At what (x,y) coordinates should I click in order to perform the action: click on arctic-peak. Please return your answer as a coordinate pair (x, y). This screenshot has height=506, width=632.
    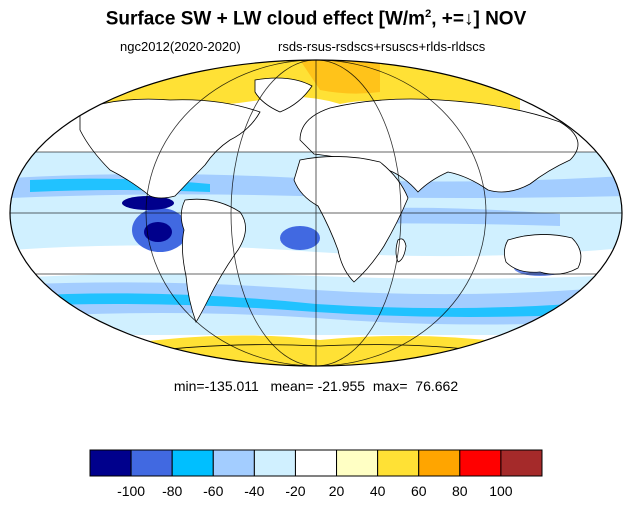
    Looking at the image, I should click on (340, 77).